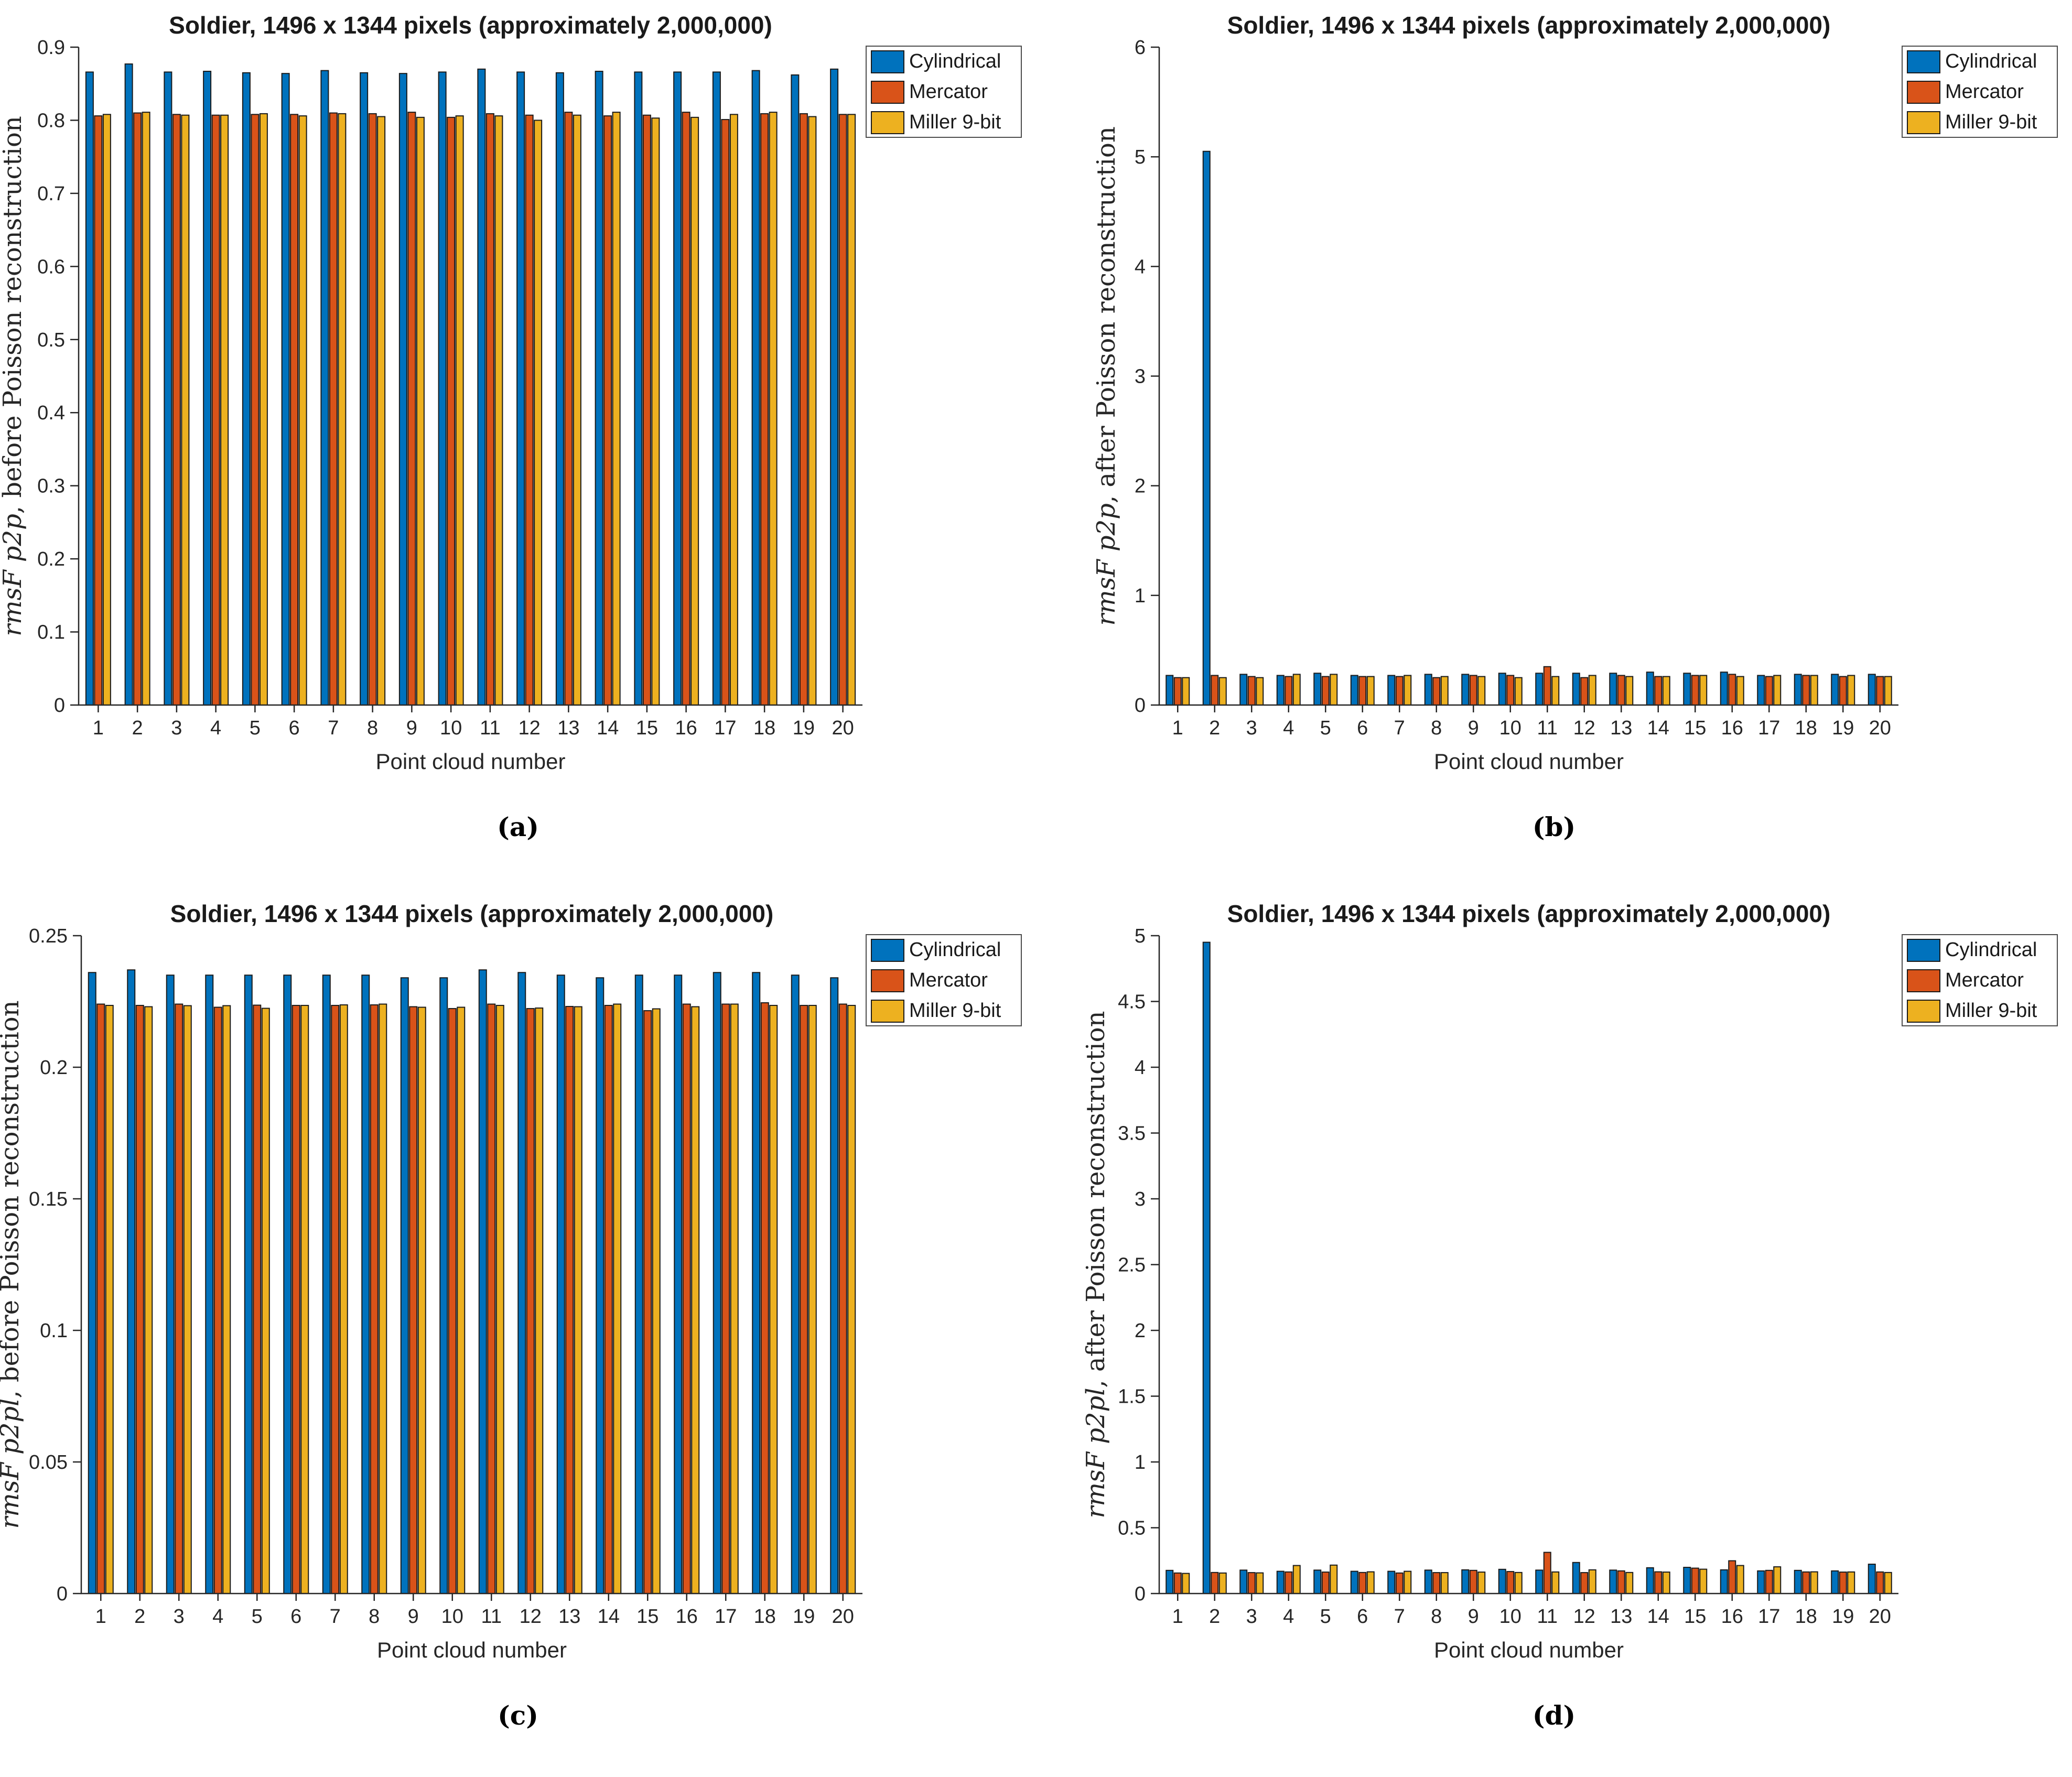 The height and width of the screenshot is (1777, 2072). I want to click on legend-swatch-miller, so click(1923, 1011).